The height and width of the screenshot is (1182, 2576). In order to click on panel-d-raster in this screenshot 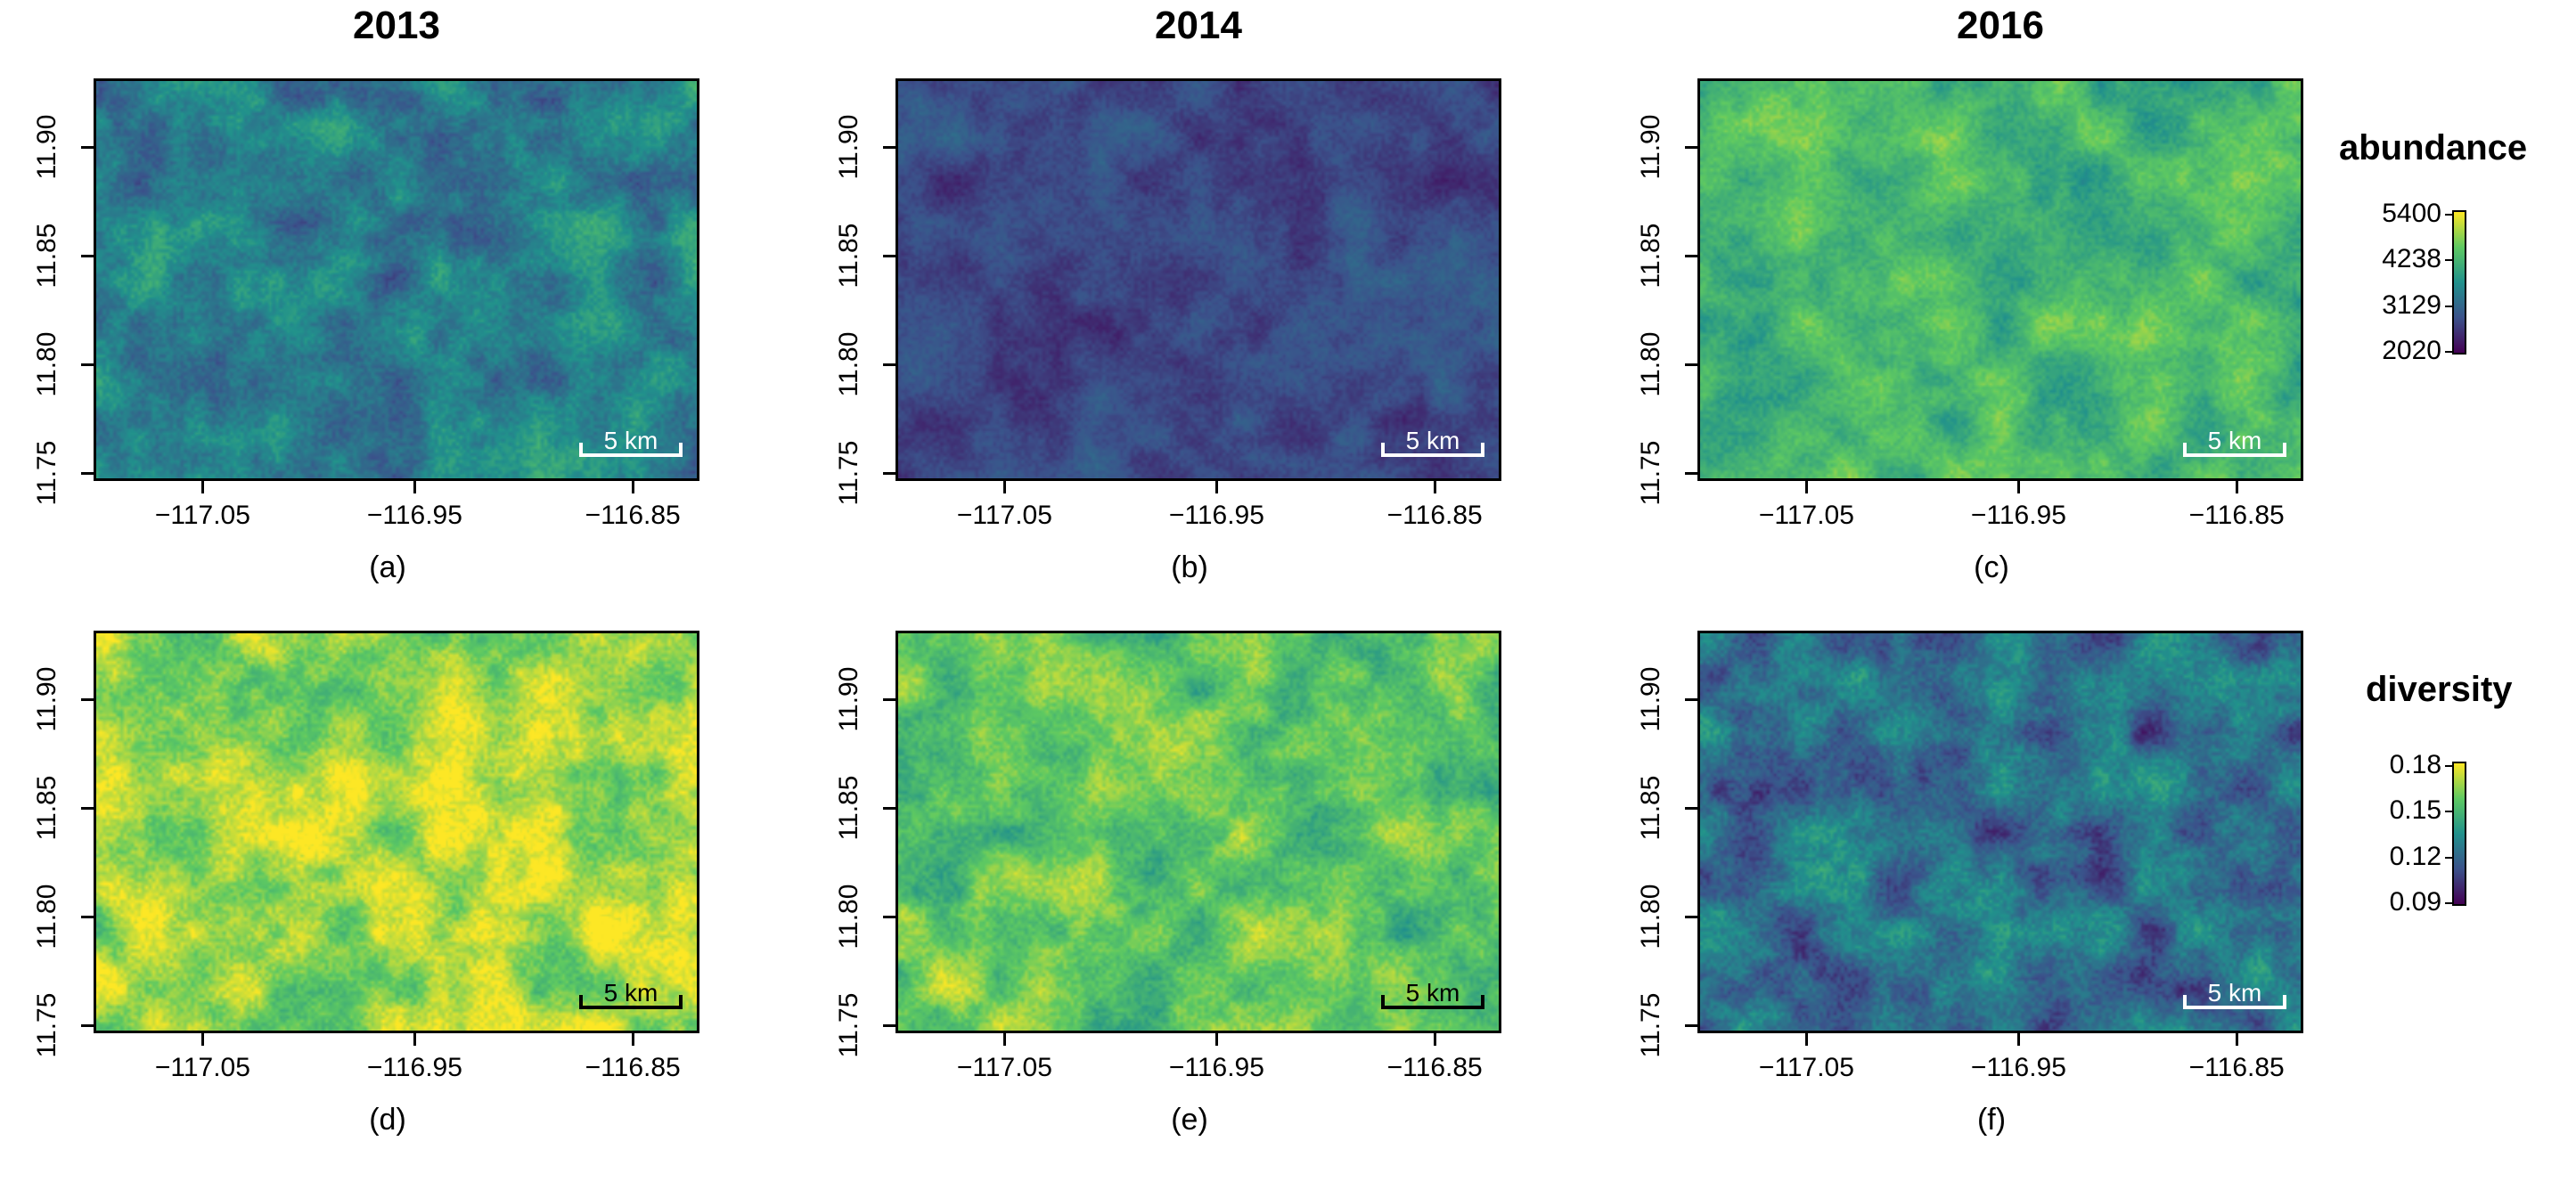, I will do `click(396, 832)`.